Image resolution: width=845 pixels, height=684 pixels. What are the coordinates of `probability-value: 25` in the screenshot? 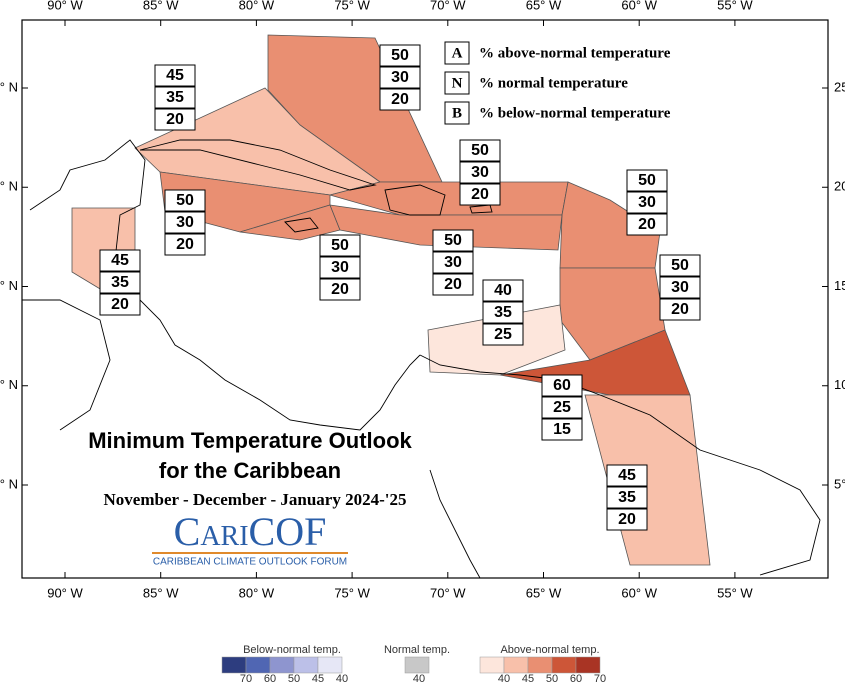 It's located at (562, 407).